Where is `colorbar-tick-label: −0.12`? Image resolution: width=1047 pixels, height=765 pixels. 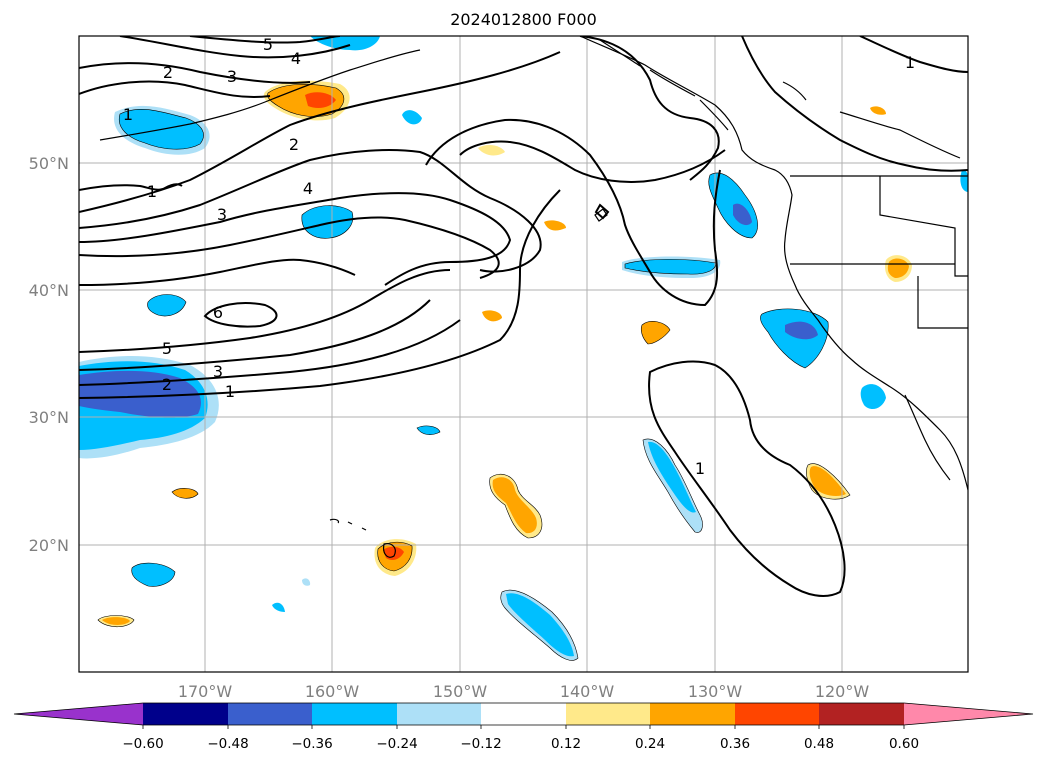 colorbar-tick-label: −0.12 is located at coordinates (480, 744).